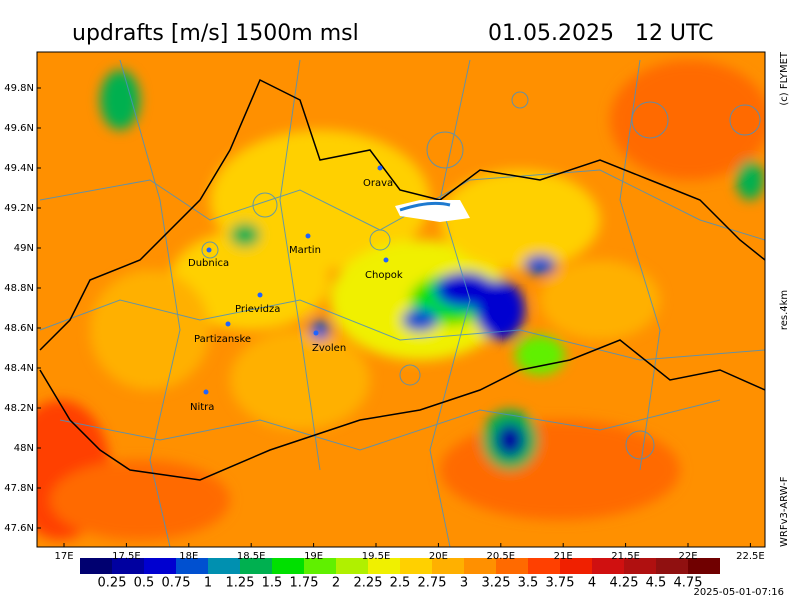  I want to click on colorbar-label: 2.5, so click(400, 583).